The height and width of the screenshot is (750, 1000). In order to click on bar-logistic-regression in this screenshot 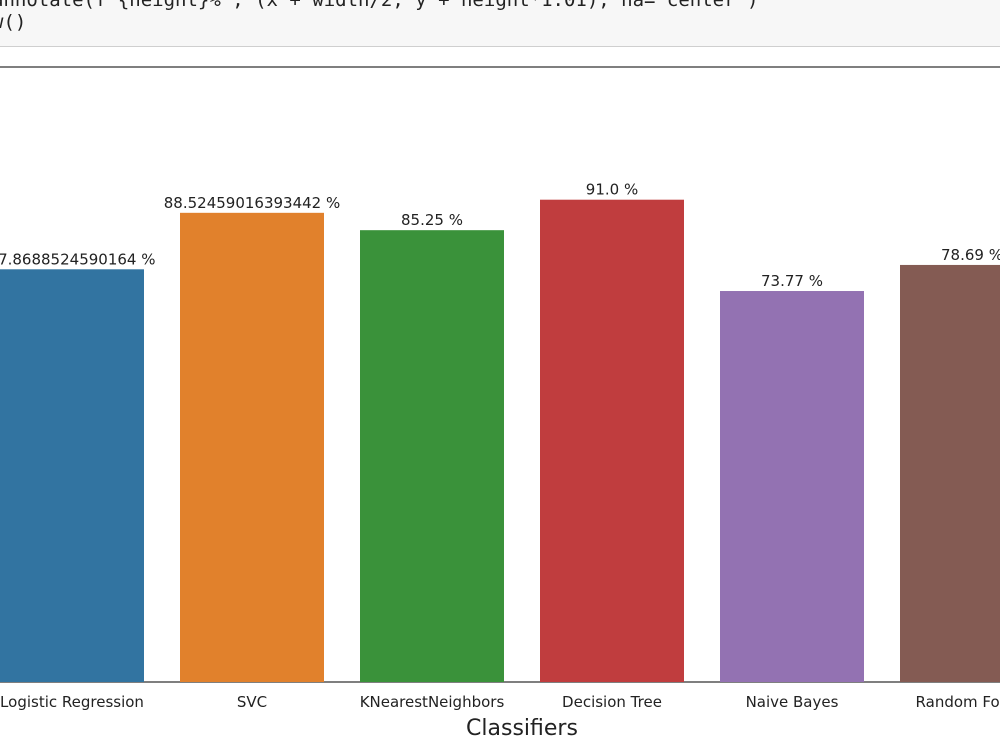, I will do `click(72, 475)`.